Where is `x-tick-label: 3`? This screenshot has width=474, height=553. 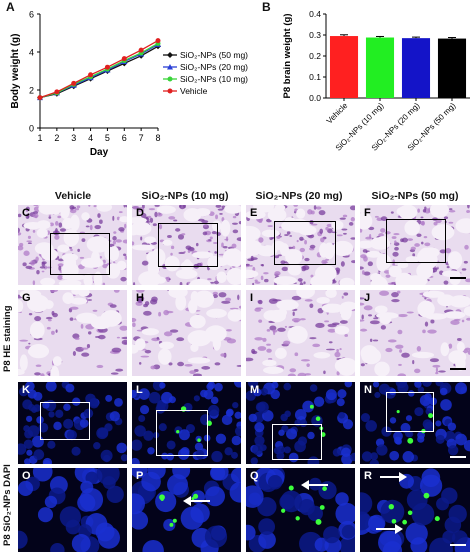 x-tick-label: 3 is located at coordinates (73, 138).